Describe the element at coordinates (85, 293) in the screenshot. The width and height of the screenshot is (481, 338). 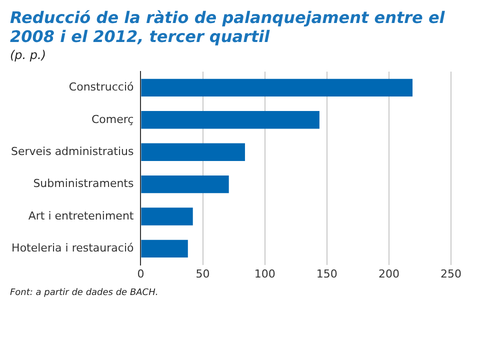
I see `text: Font: a partir de dades de BACH.` at that location.